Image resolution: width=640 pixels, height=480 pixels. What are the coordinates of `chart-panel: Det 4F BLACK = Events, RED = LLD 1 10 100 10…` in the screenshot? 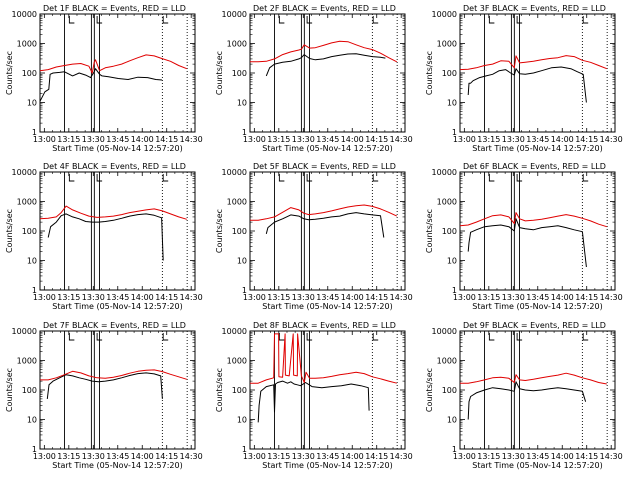 It's located at (104, 236).